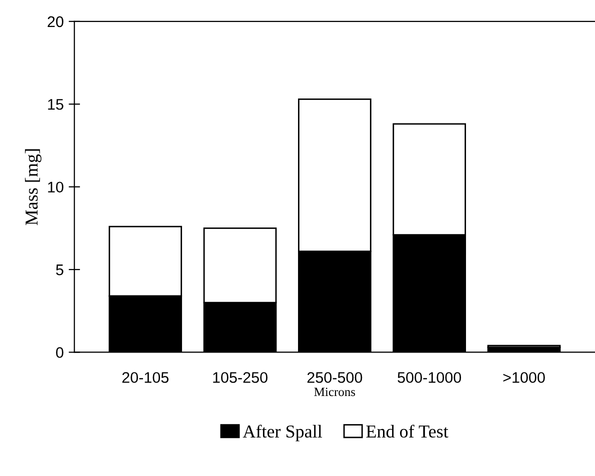 The image size is (595, 476). I want to click on legend-label: After Spall, so click(282, 433).